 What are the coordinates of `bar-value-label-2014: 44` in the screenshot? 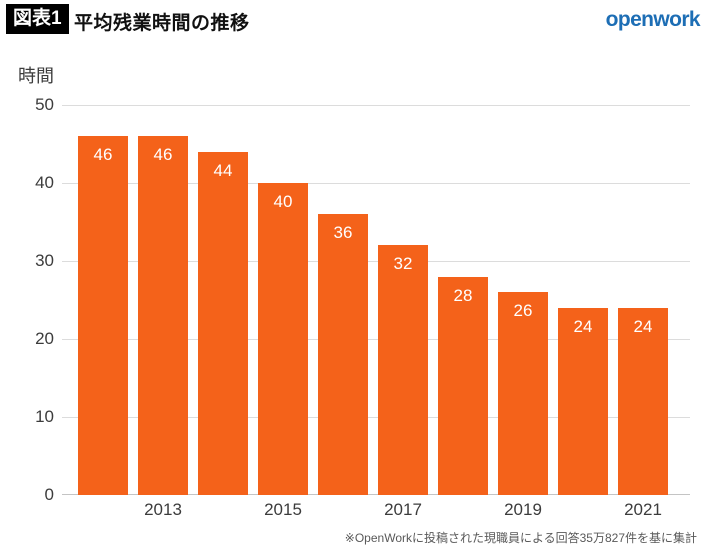 It's located at (223, 170).